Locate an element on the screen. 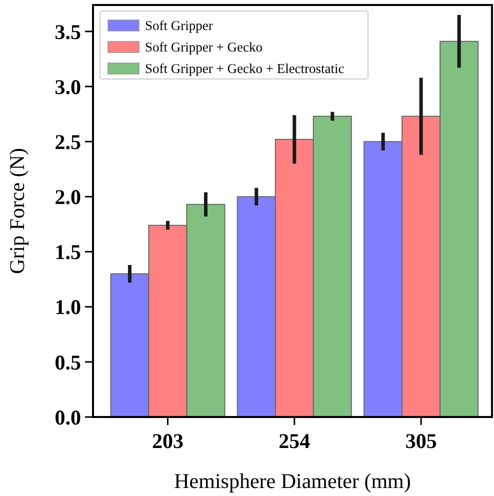  y-tick-label: 0.5 is located at coordinates (67, 362).